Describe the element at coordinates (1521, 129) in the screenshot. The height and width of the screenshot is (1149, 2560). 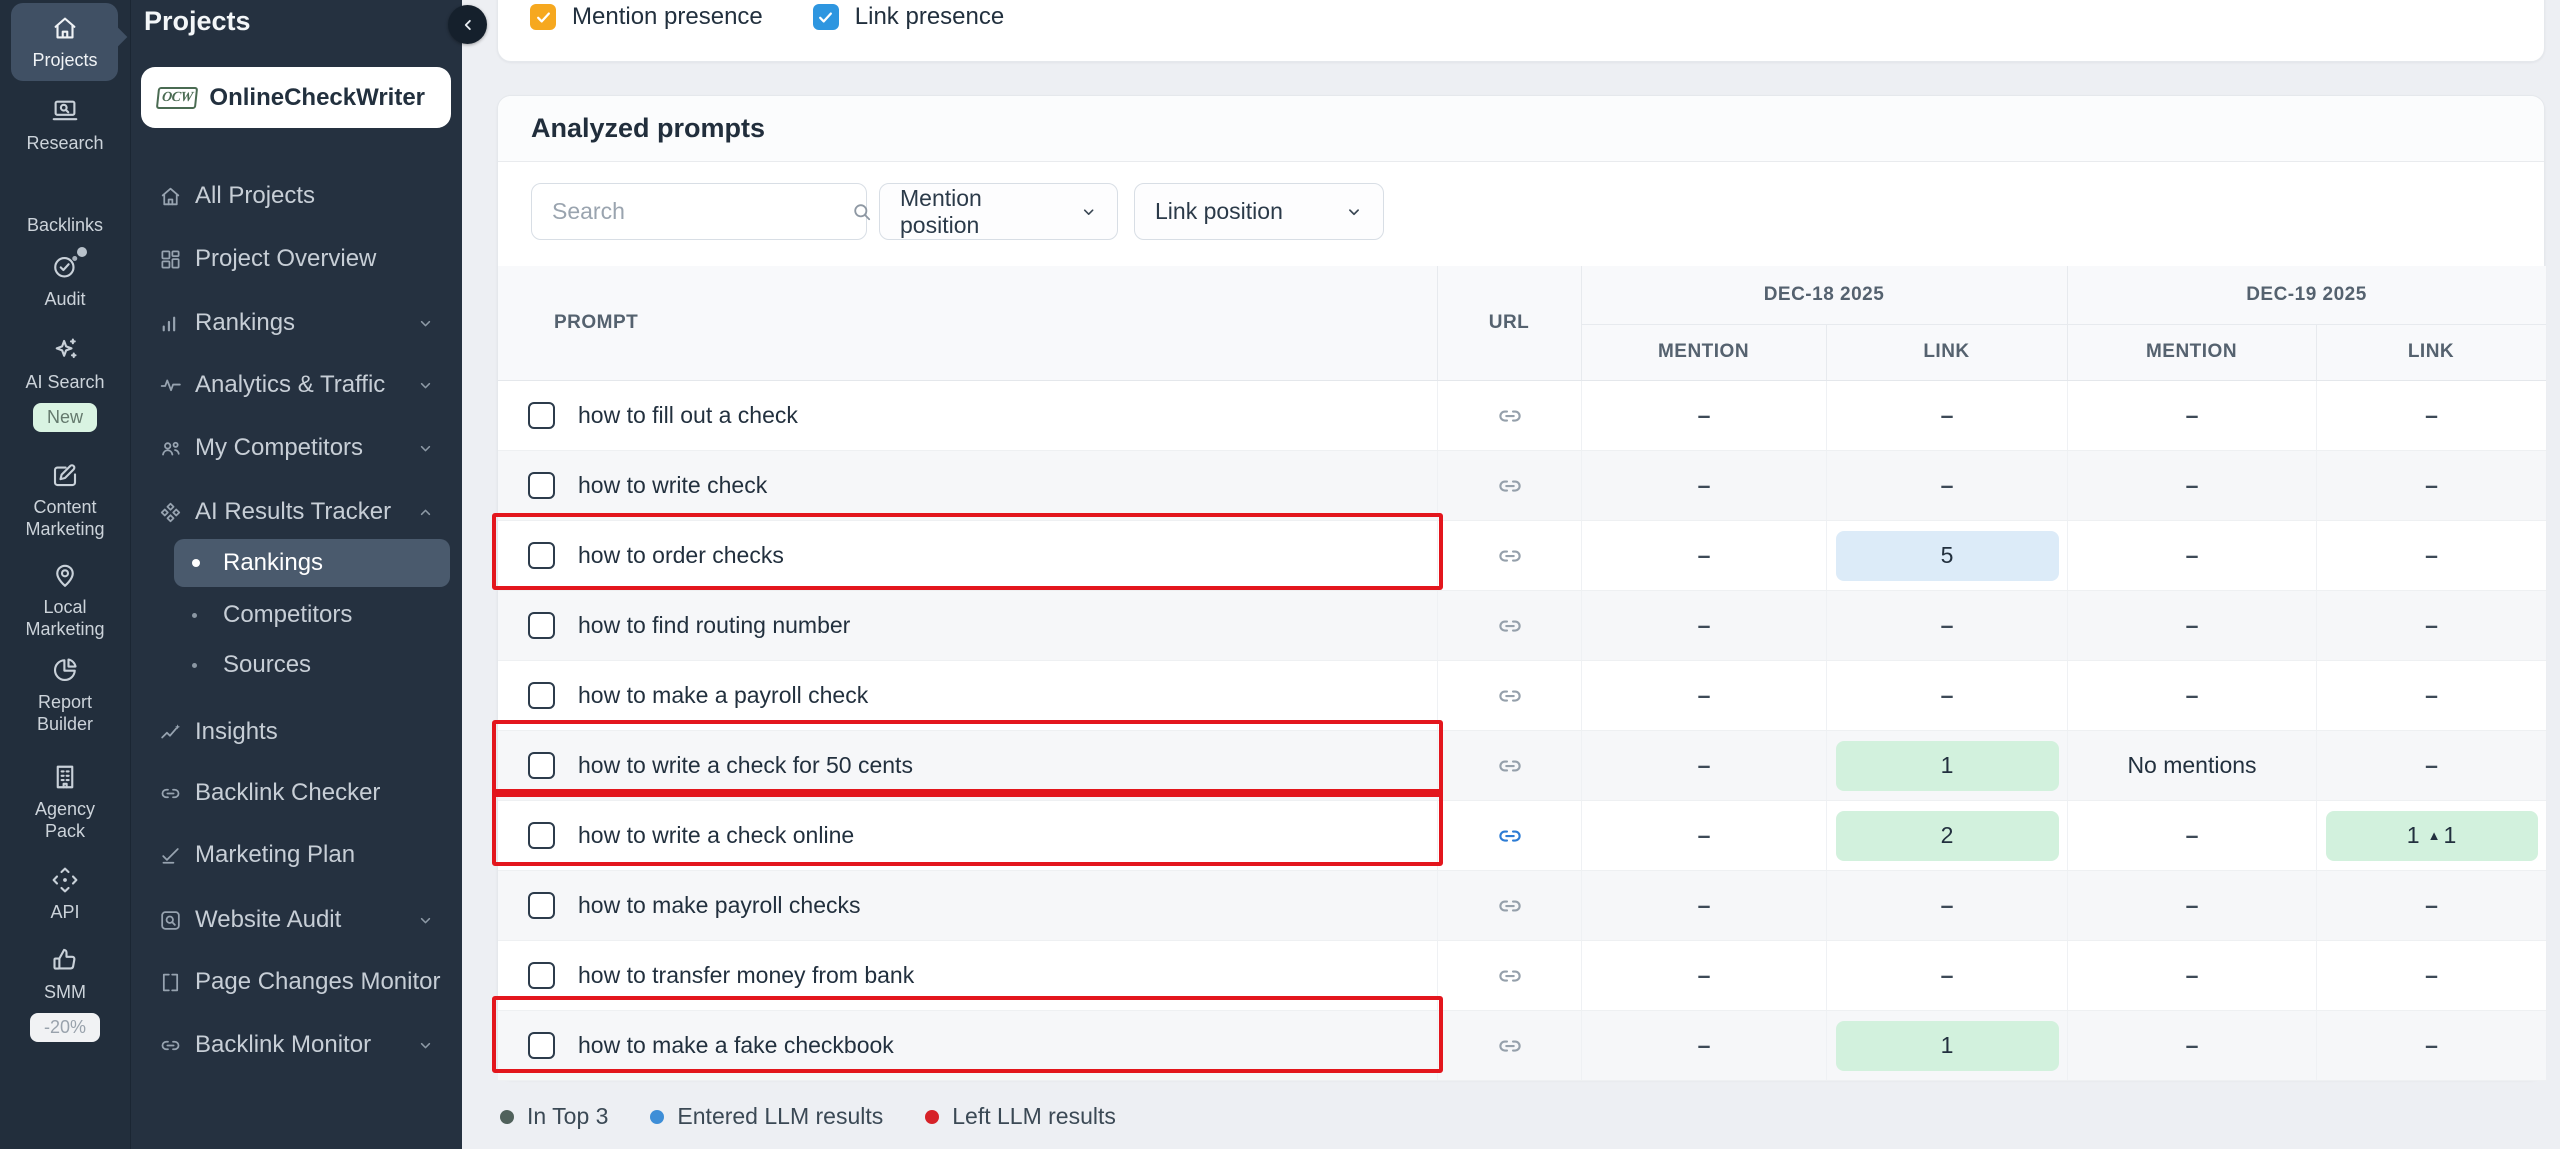
I see `panel-header: Analyzed prompts` at that location.